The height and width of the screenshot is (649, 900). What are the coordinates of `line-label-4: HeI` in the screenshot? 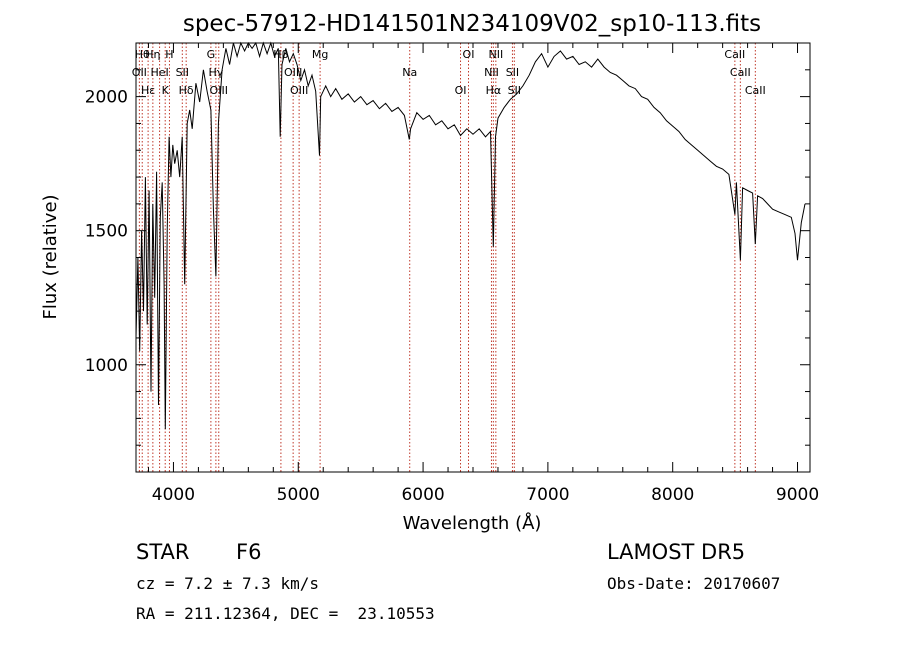 It's located at (159, 72).